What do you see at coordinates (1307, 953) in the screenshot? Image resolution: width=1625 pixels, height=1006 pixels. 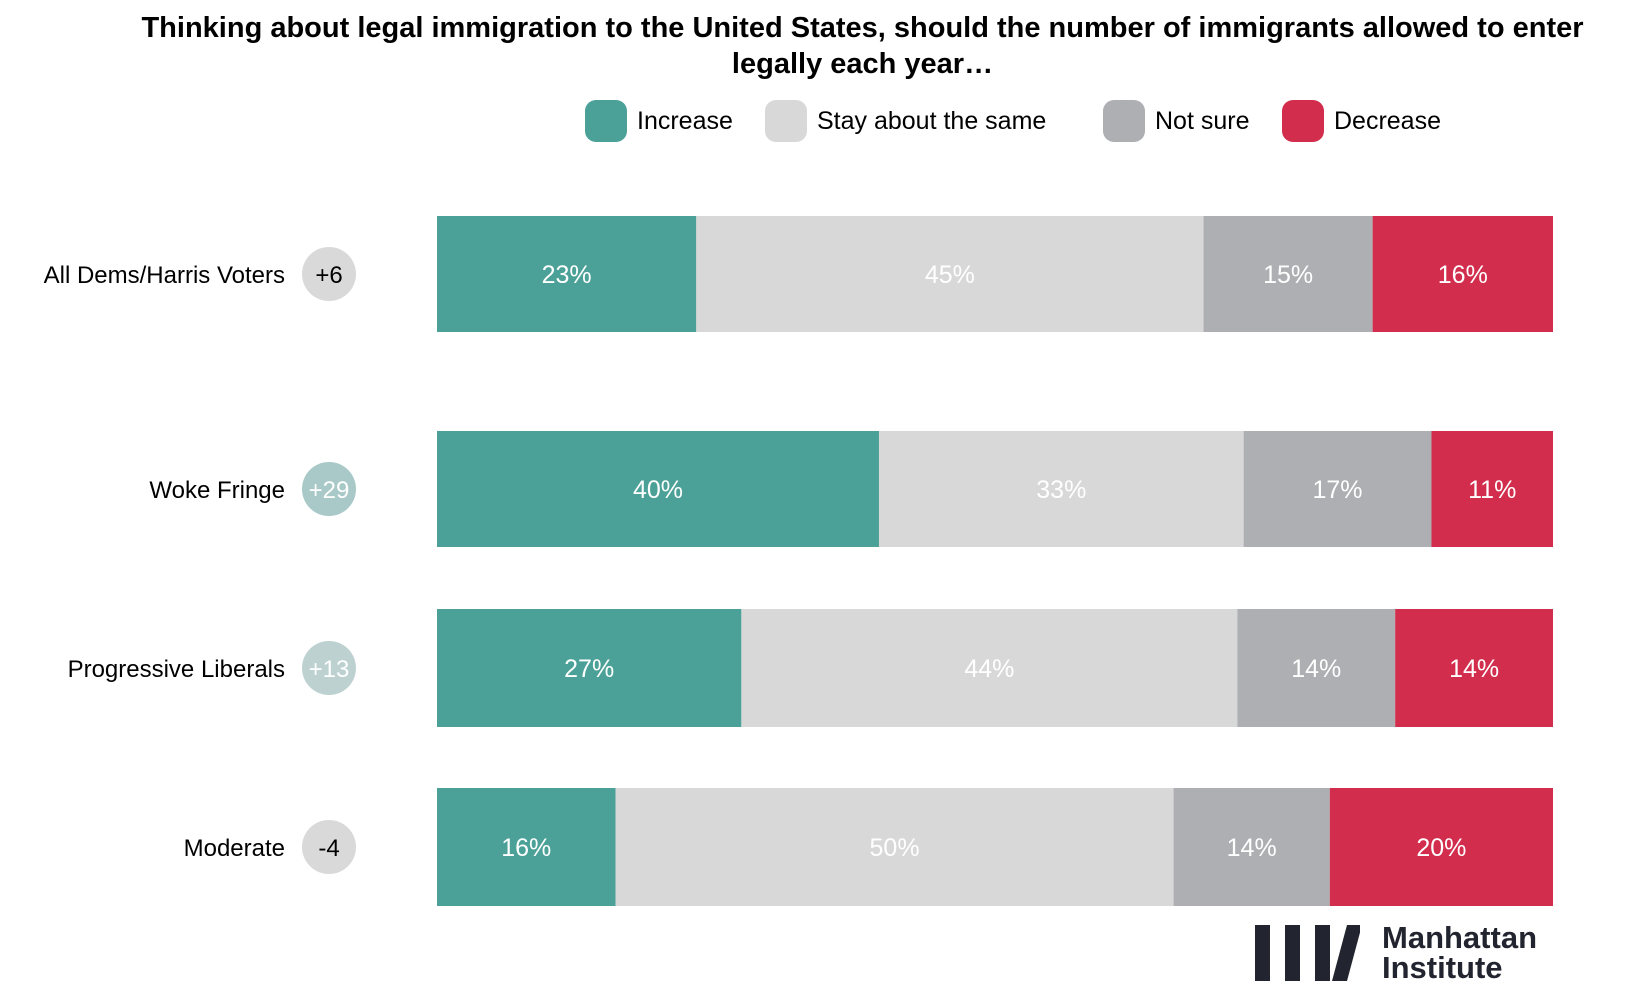 I see `logo-mark-icon` at bounding box center [1307, 953].